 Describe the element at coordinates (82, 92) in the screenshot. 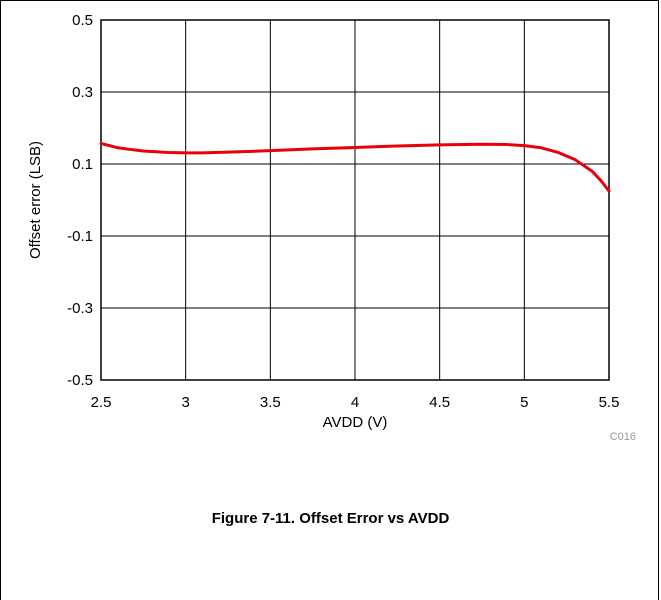

I see `y-tick-label: 0.3` at that location.